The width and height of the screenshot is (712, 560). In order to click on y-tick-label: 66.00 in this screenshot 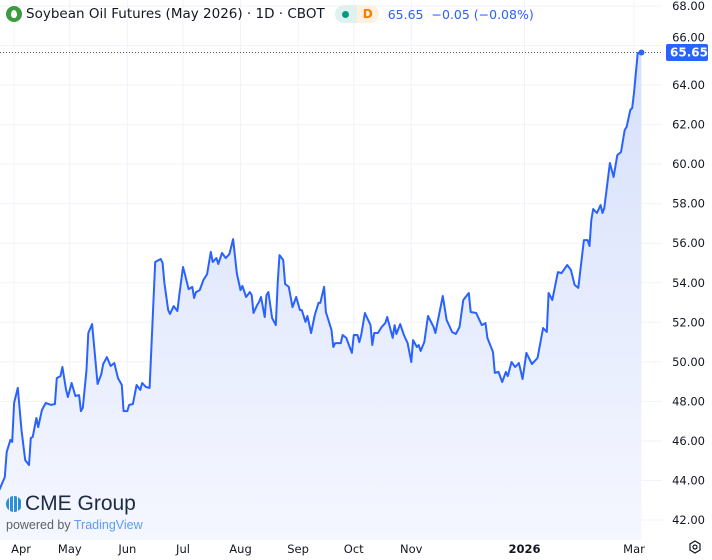, I will do `click(688, 37)`.